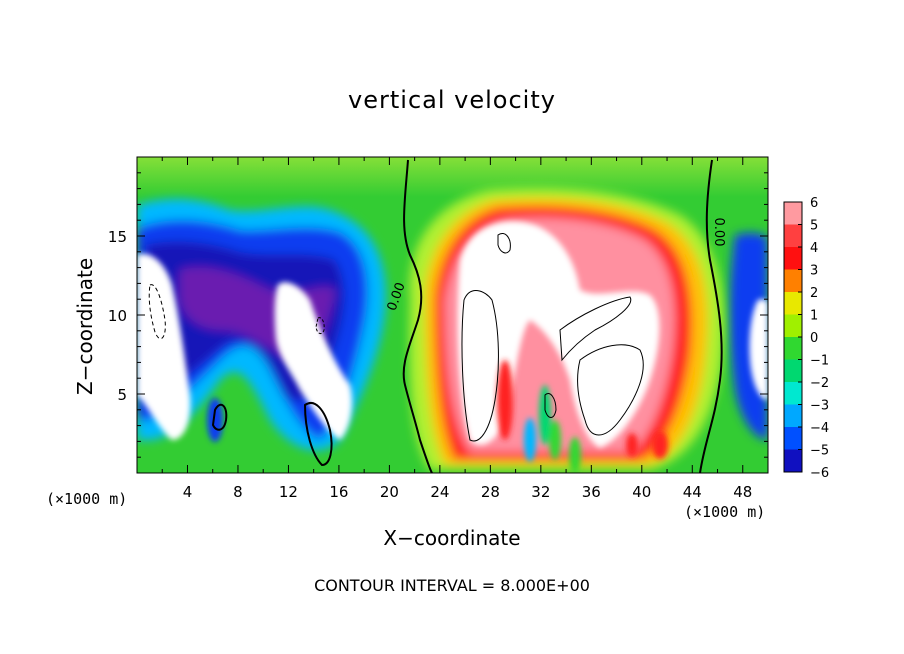 The image size is (904, 654). Describe the element at coordinates (819, 473) in the screenshot. I see `colorbar-label-12: −6` at that location.